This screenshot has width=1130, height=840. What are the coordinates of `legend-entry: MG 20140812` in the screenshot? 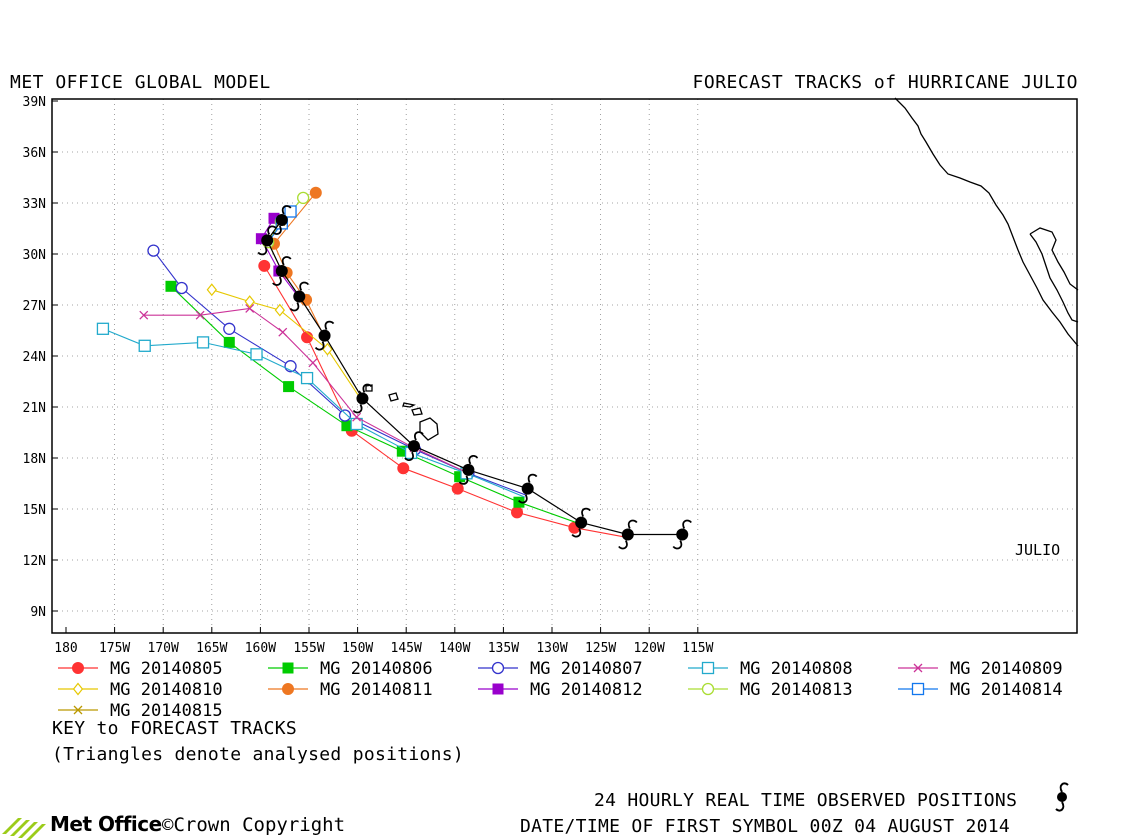 It's located at (560, 690).